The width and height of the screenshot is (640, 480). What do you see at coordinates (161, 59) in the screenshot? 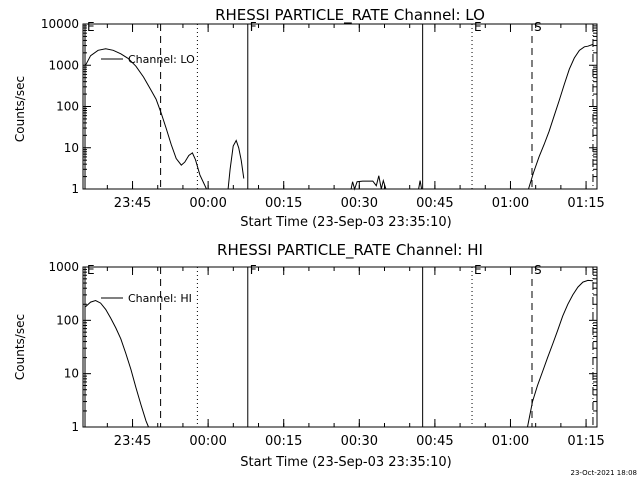
I see `legend-label: Channel: LO` at bounding box center [161, 59].